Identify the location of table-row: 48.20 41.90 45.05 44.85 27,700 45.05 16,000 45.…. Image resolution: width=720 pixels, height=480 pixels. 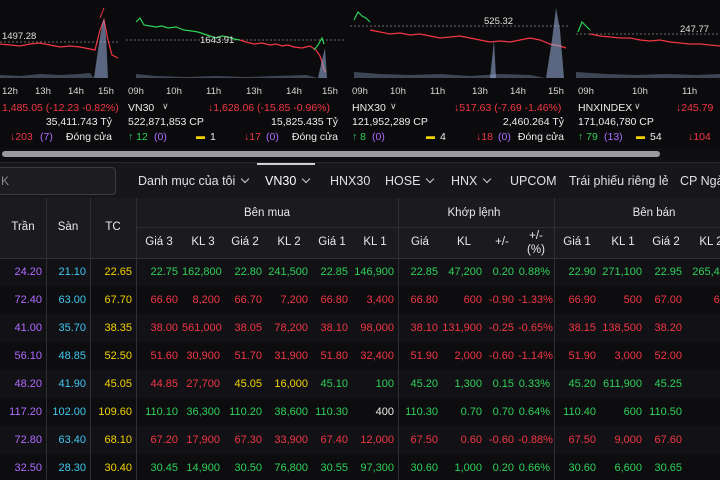
(360, 384).